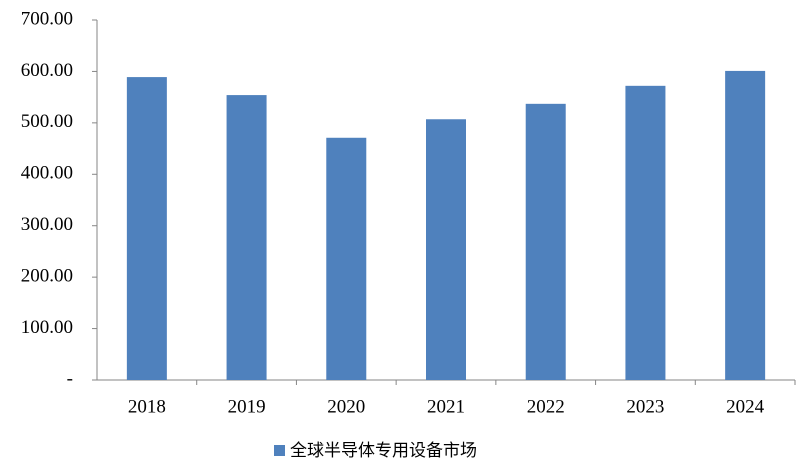  Describe the element at coordinates (70, 378) in the screenshot. I see `y-tick-label: -` at that location.